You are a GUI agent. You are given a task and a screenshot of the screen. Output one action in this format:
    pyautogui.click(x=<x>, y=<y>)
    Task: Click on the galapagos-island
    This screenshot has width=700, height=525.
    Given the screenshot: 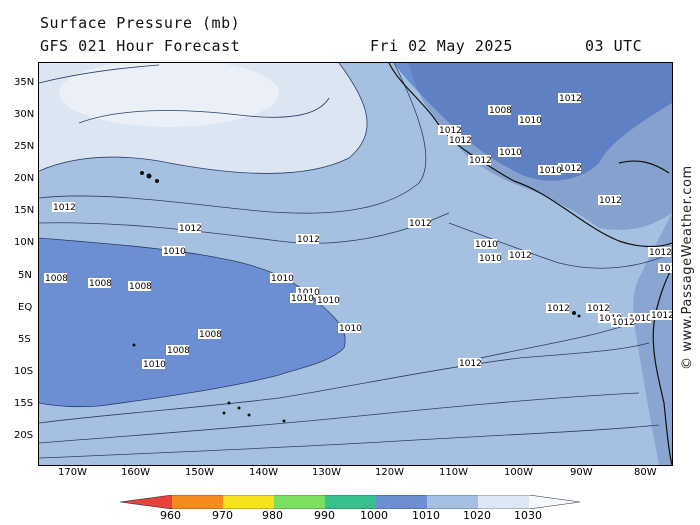 What is the action you would take?
    pyautogui.click(x=579, y=316)
    